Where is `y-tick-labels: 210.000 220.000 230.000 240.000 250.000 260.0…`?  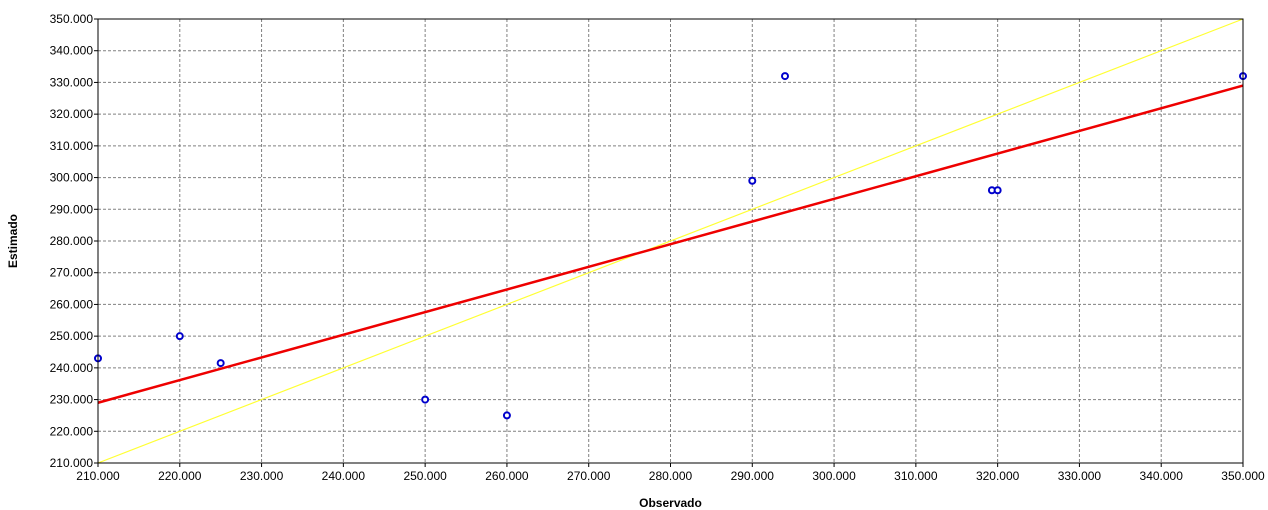 y-tick-labels: 210.000 220.000 230.000 240.000 250.000 260.0… is located at coordinates (74, 241).